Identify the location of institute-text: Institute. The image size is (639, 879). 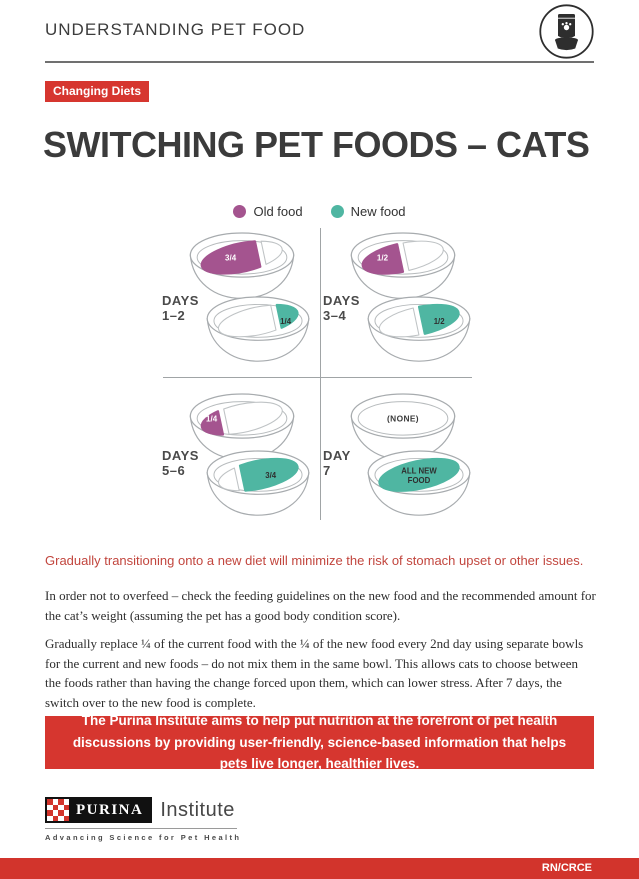
(197, 809).